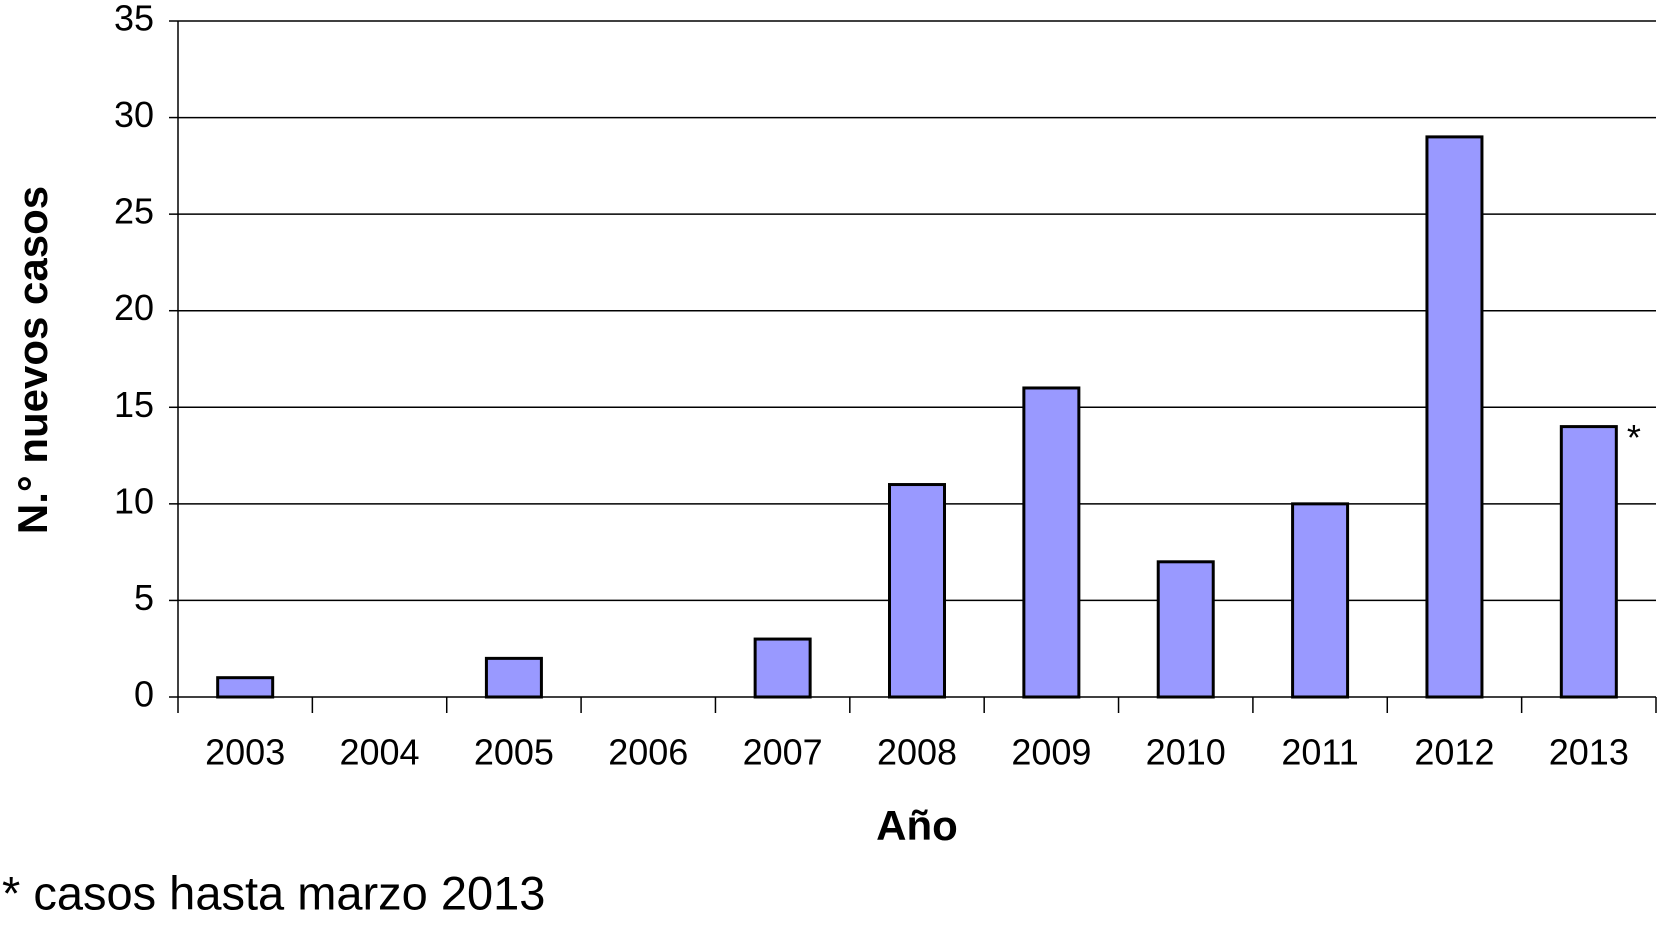 This screenshot has width=1659, height=929. Describe the element at coordinates (917, 825) in the screenshot. I see `x-axis-title: Año` at that location.